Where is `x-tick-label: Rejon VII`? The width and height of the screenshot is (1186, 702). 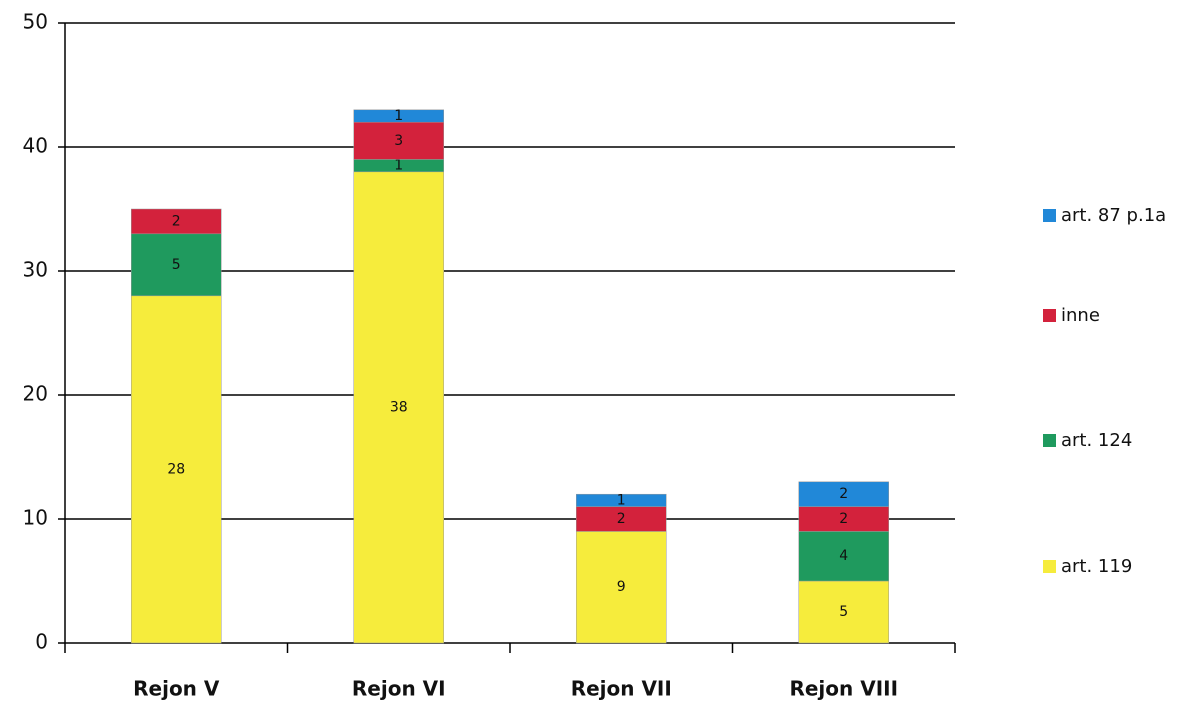 x-tick-label: Rejon VII is located at coordinates (621, 689).